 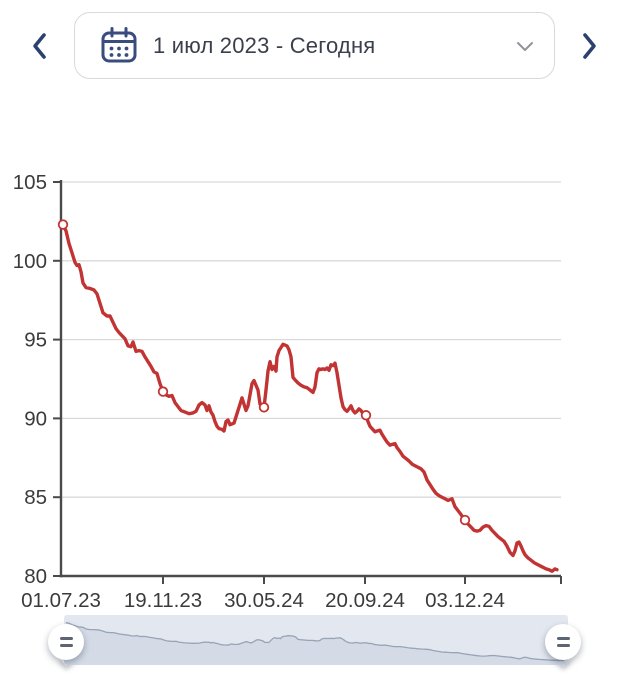 I want to click on range-slider-left-handle, so click(x=66, y=645).